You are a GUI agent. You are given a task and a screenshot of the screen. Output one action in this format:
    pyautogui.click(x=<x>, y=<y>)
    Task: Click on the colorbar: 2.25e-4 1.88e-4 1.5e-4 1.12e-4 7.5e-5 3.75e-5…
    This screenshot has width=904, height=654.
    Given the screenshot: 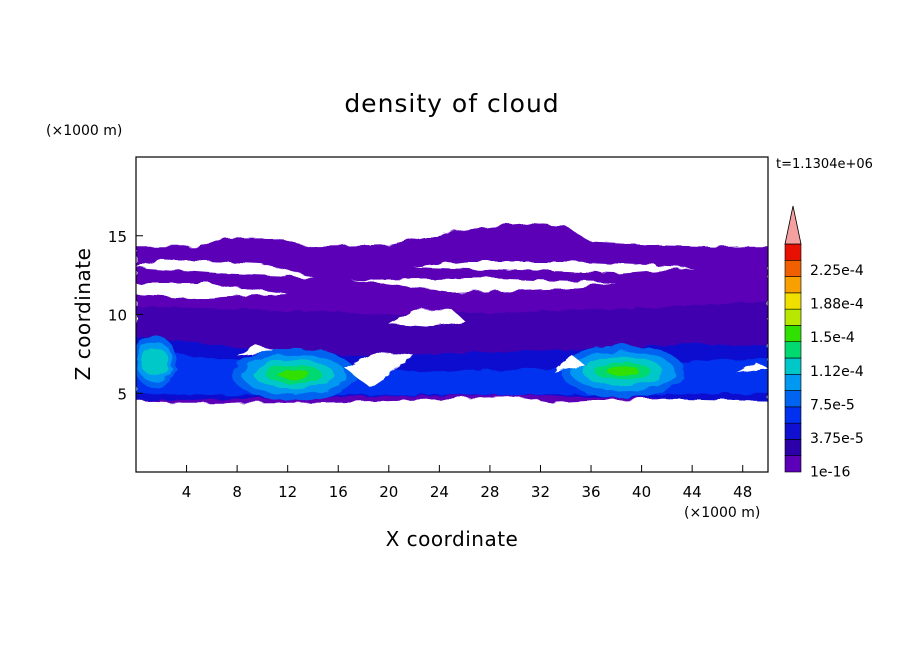 What is the action you would take?
    pyautogui.click(x=824, y=343)
    